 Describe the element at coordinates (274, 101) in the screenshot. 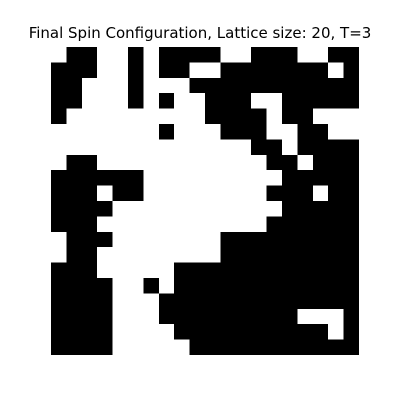

I see `spin-cell-r3-c14` at that location.